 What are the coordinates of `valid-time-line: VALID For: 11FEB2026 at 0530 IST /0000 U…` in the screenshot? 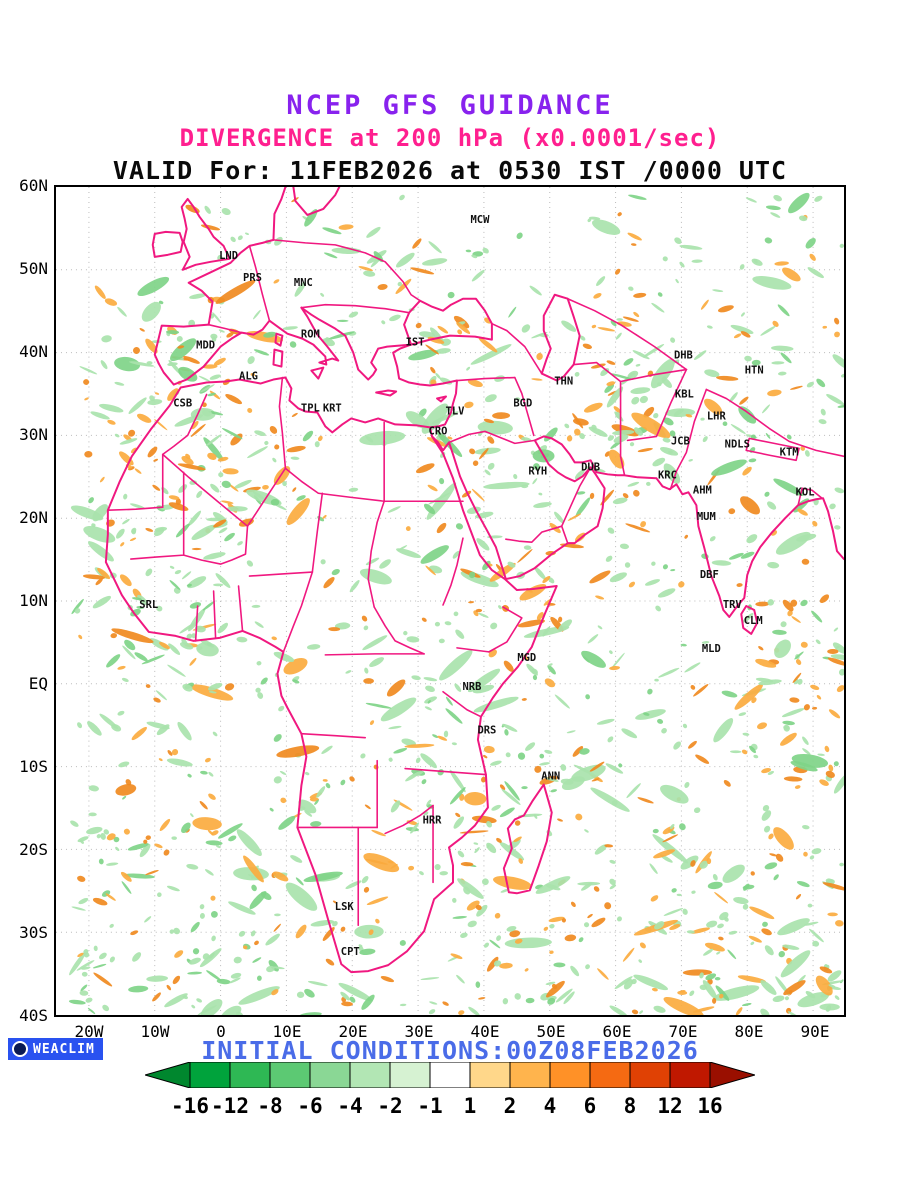 It's located at (450, 170).